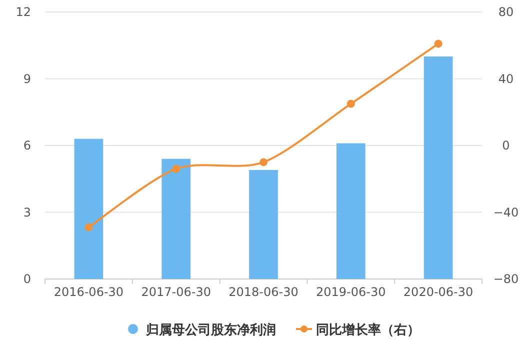  Describe the element at coordinates (438, 292) in the screenshot. I see `x-tick-label: 2020-06-30` at that location.